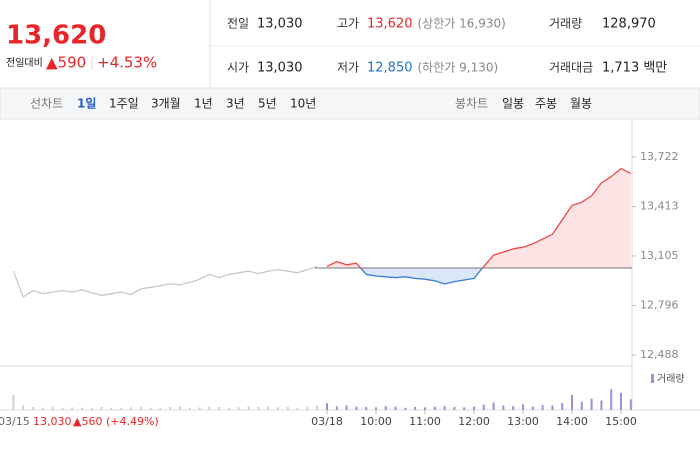  What do you see at coordinates (66, 63) in the screenshot?
I see `change: ▲590` at bounding box center [66, 63].